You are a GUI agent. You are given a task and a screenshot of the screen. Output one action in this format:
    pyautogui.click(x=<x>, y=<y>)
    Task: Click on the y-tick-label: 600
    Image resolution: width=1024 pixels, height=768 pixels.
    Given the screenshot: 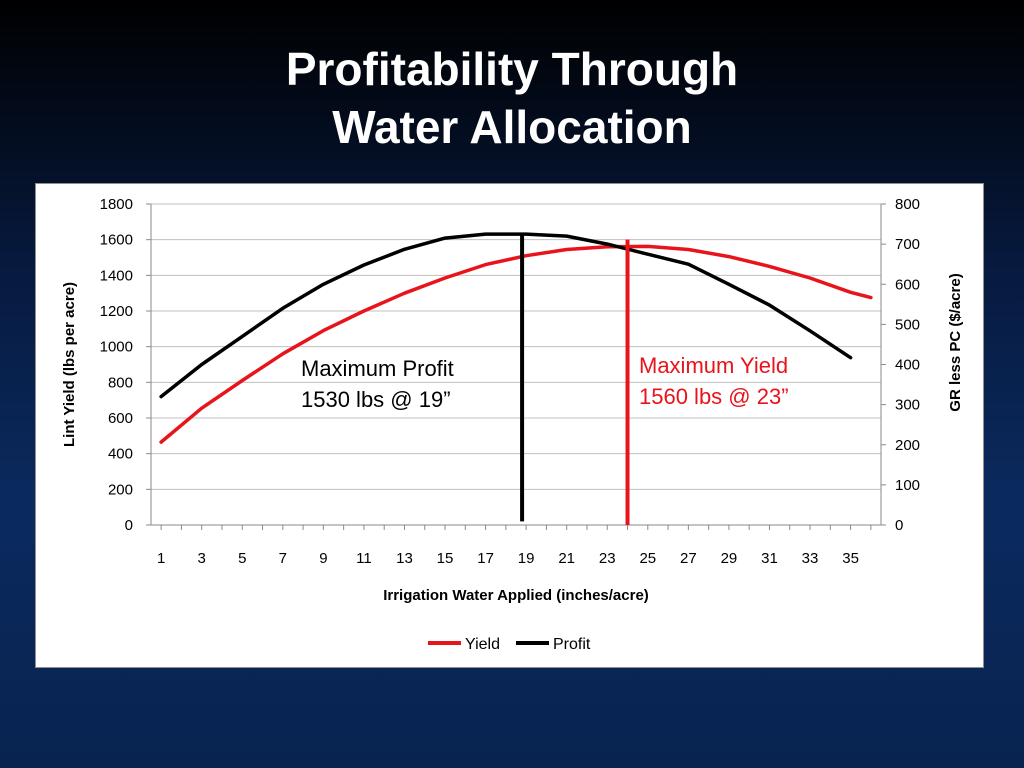 What is the action you would take?
    pyautogui.click(x=120, y=418)
    